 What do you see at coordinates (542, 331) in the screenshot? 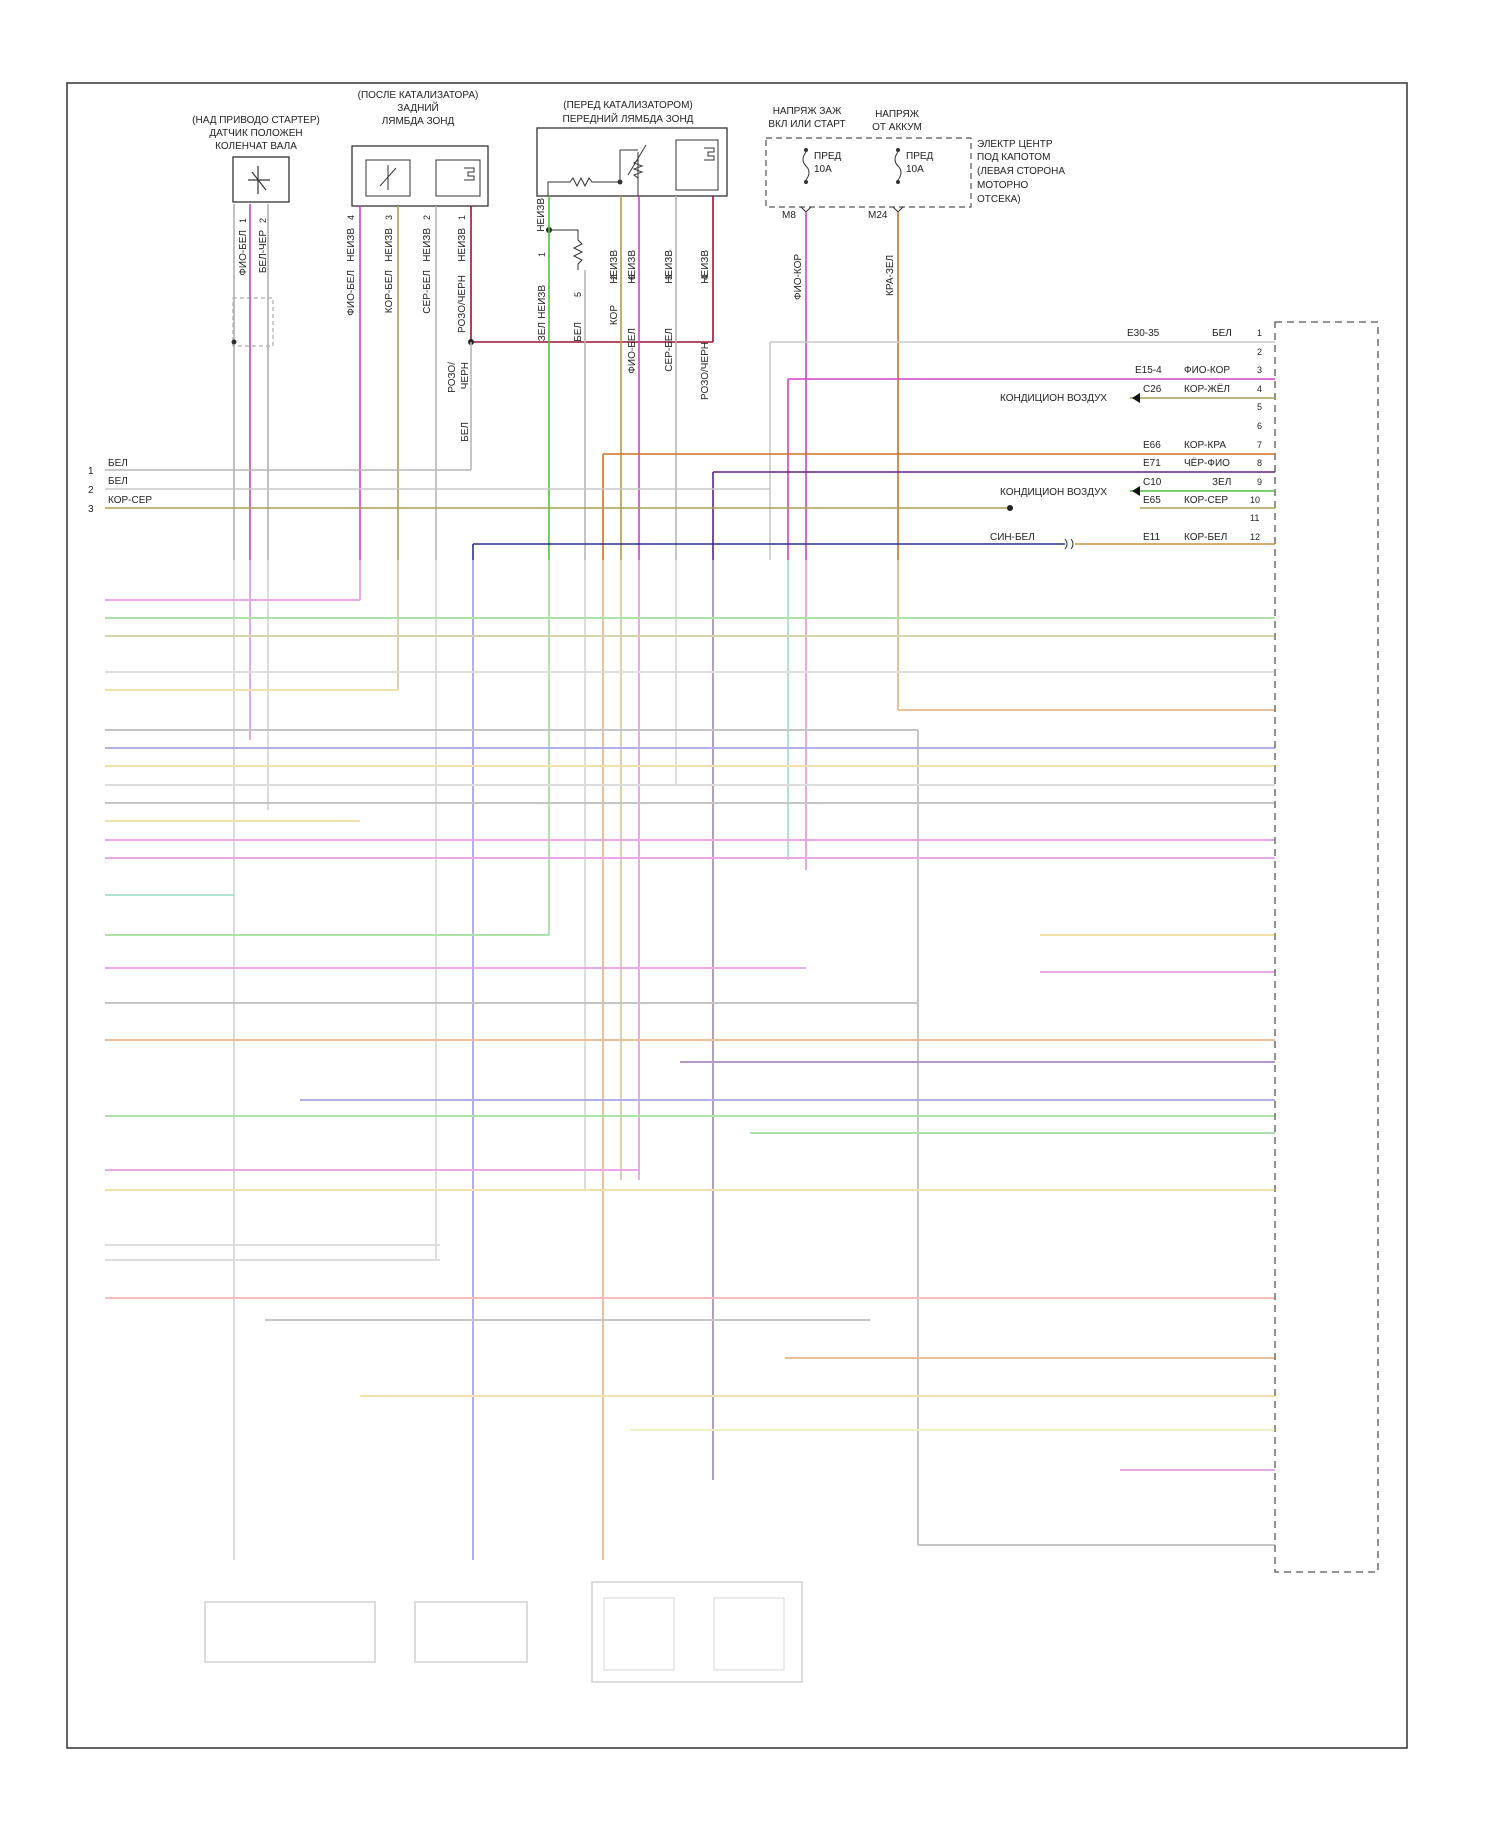
I see `front-wire-1-label: ЗЕЛ` at bounding box center [542, 331].